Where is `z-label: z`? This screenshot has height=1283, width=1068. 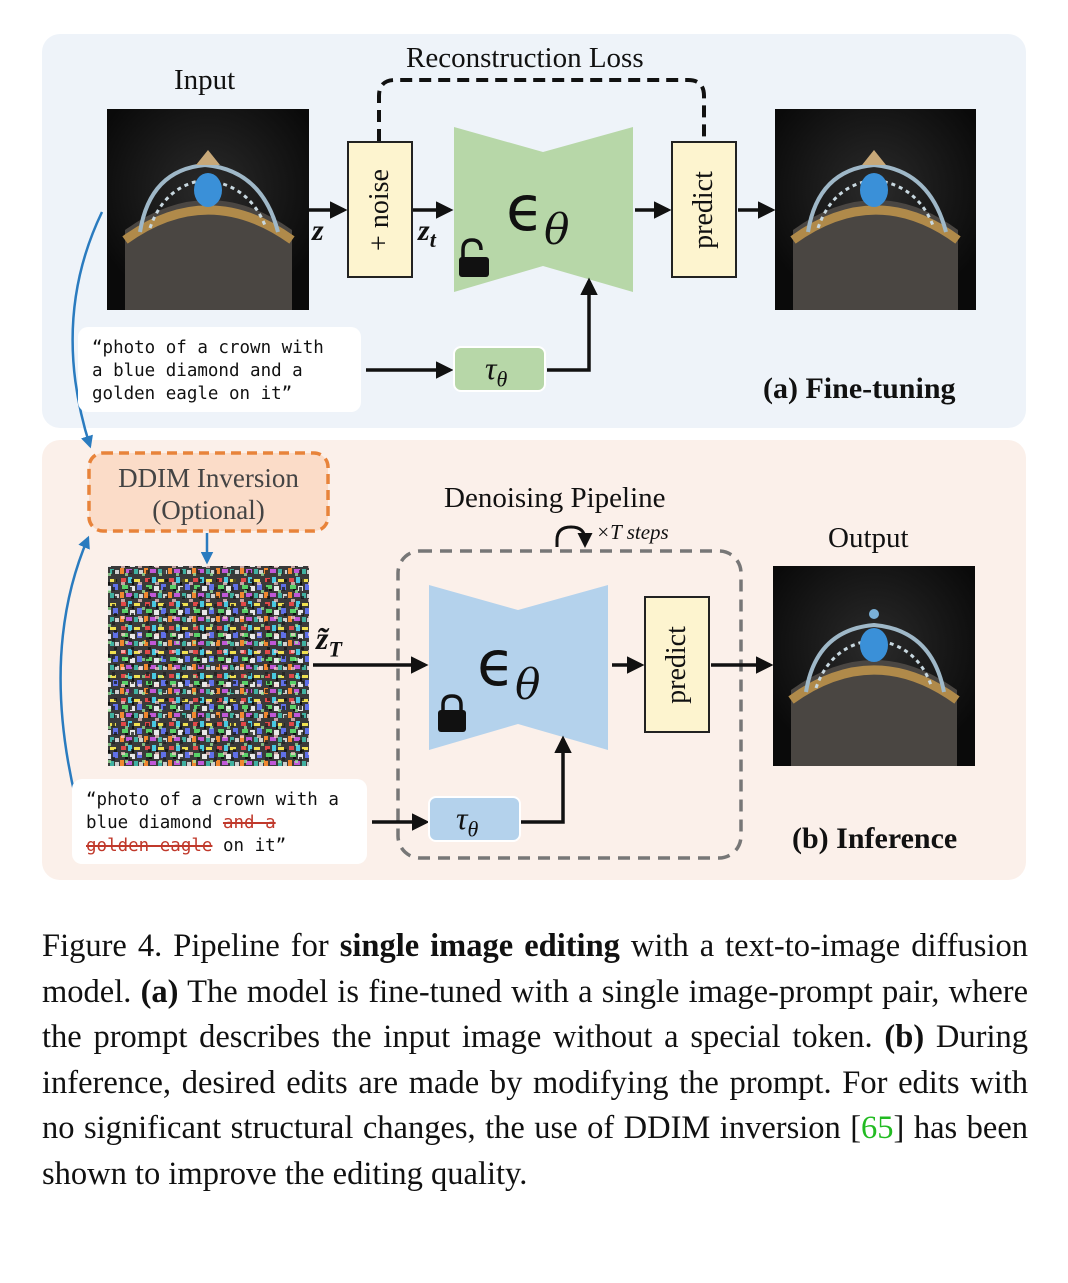
z-label: z is located at coordinates (318, 230).